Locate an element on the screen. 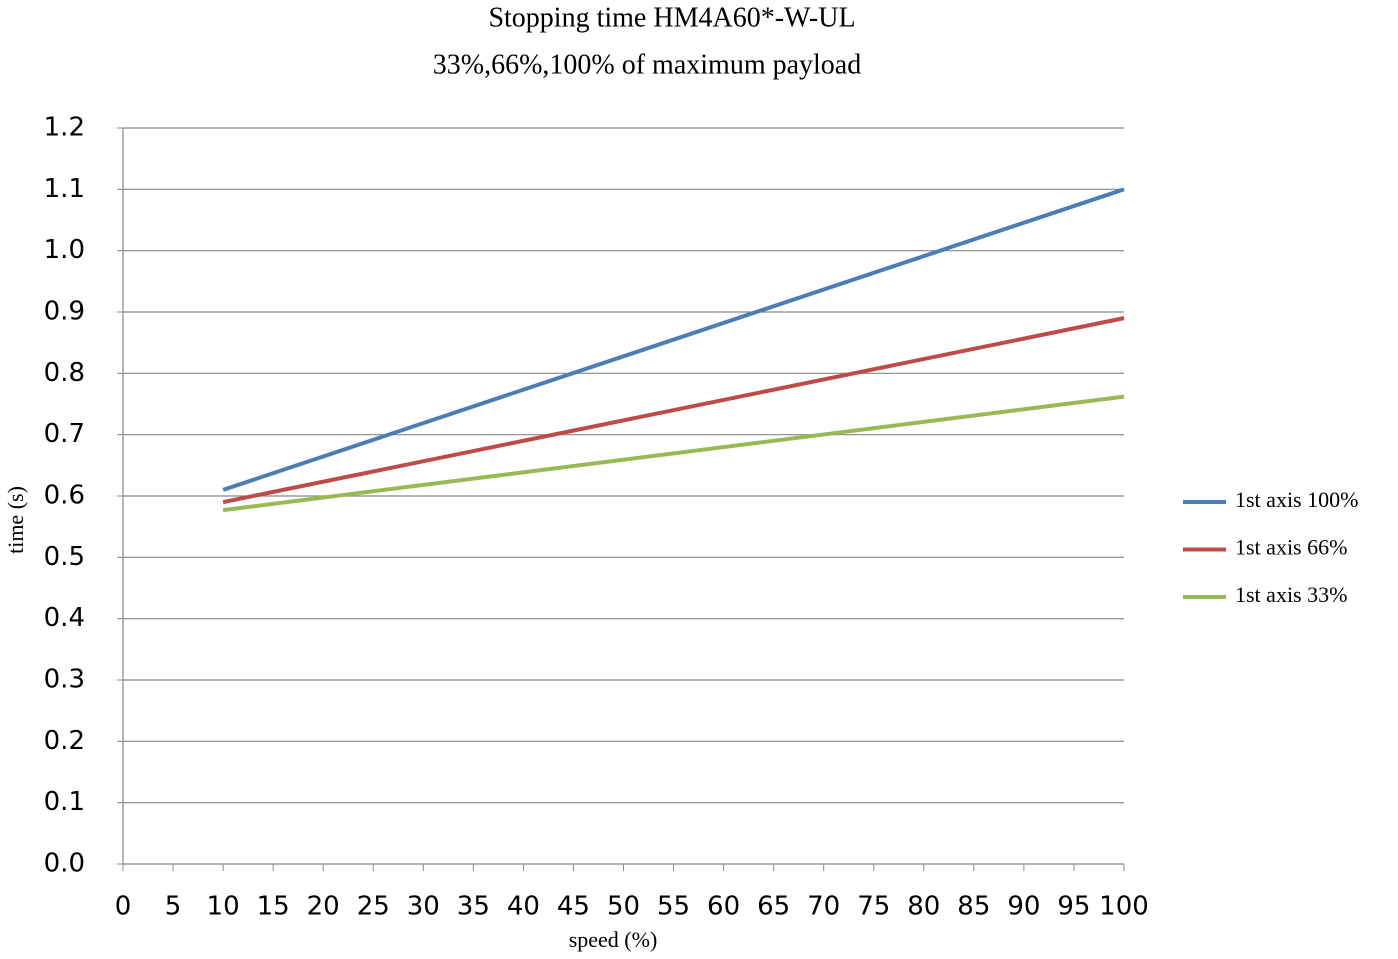  x-tick-label: 100 is located at coordinates (1124, 907).